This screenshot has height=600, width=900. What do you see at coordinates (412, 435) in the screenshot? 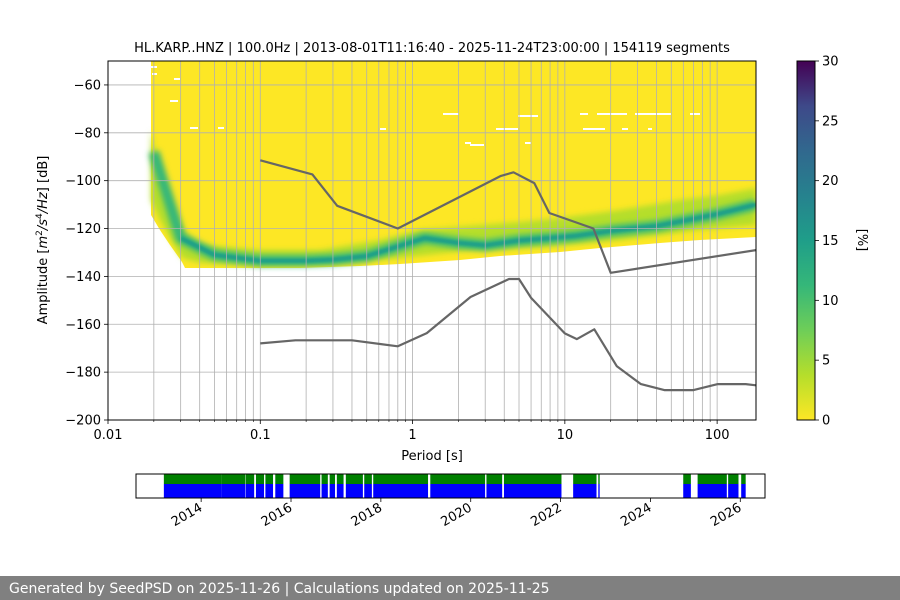
I see `x-tick-label: 1` at bounding box center [412, 435].